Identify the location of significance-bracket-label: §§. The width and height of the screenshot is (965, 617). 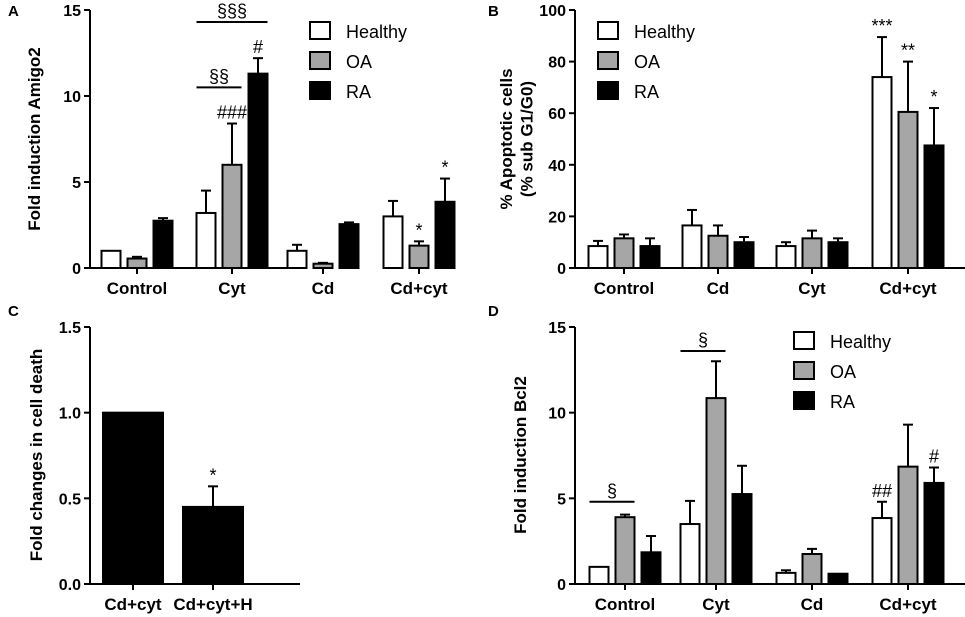
(219, 76).